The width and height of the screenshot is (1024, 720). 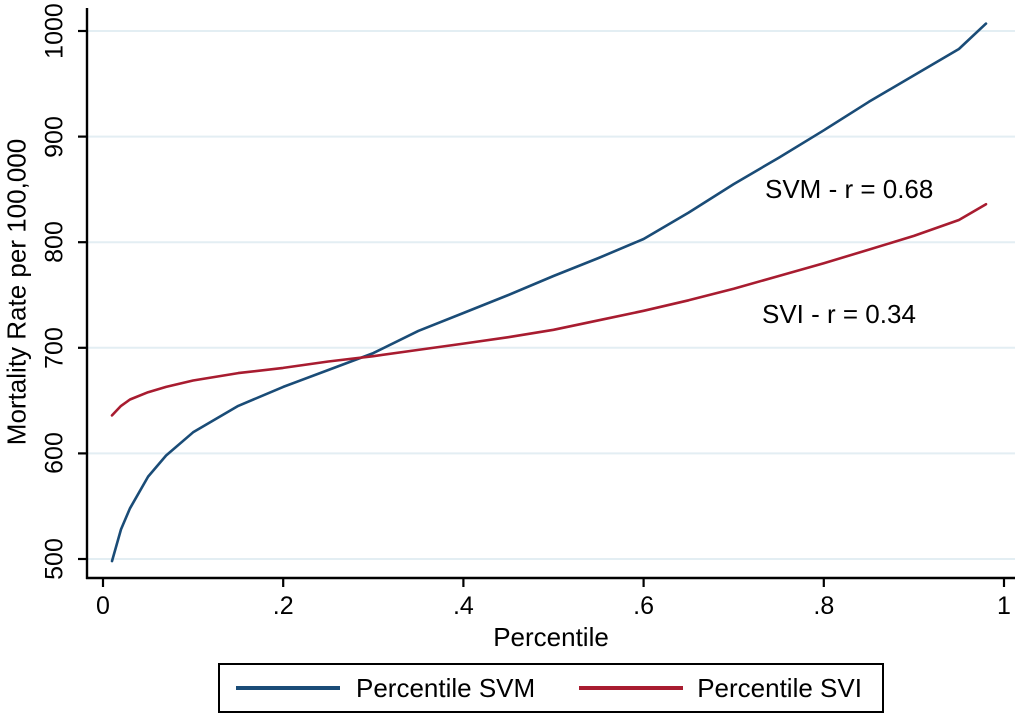 What do you see at coordinates (849, 189) in the screenshot?
I see `svm-correlation-annotation: SVM - r = 0.68` at bounding box center [849, 189].